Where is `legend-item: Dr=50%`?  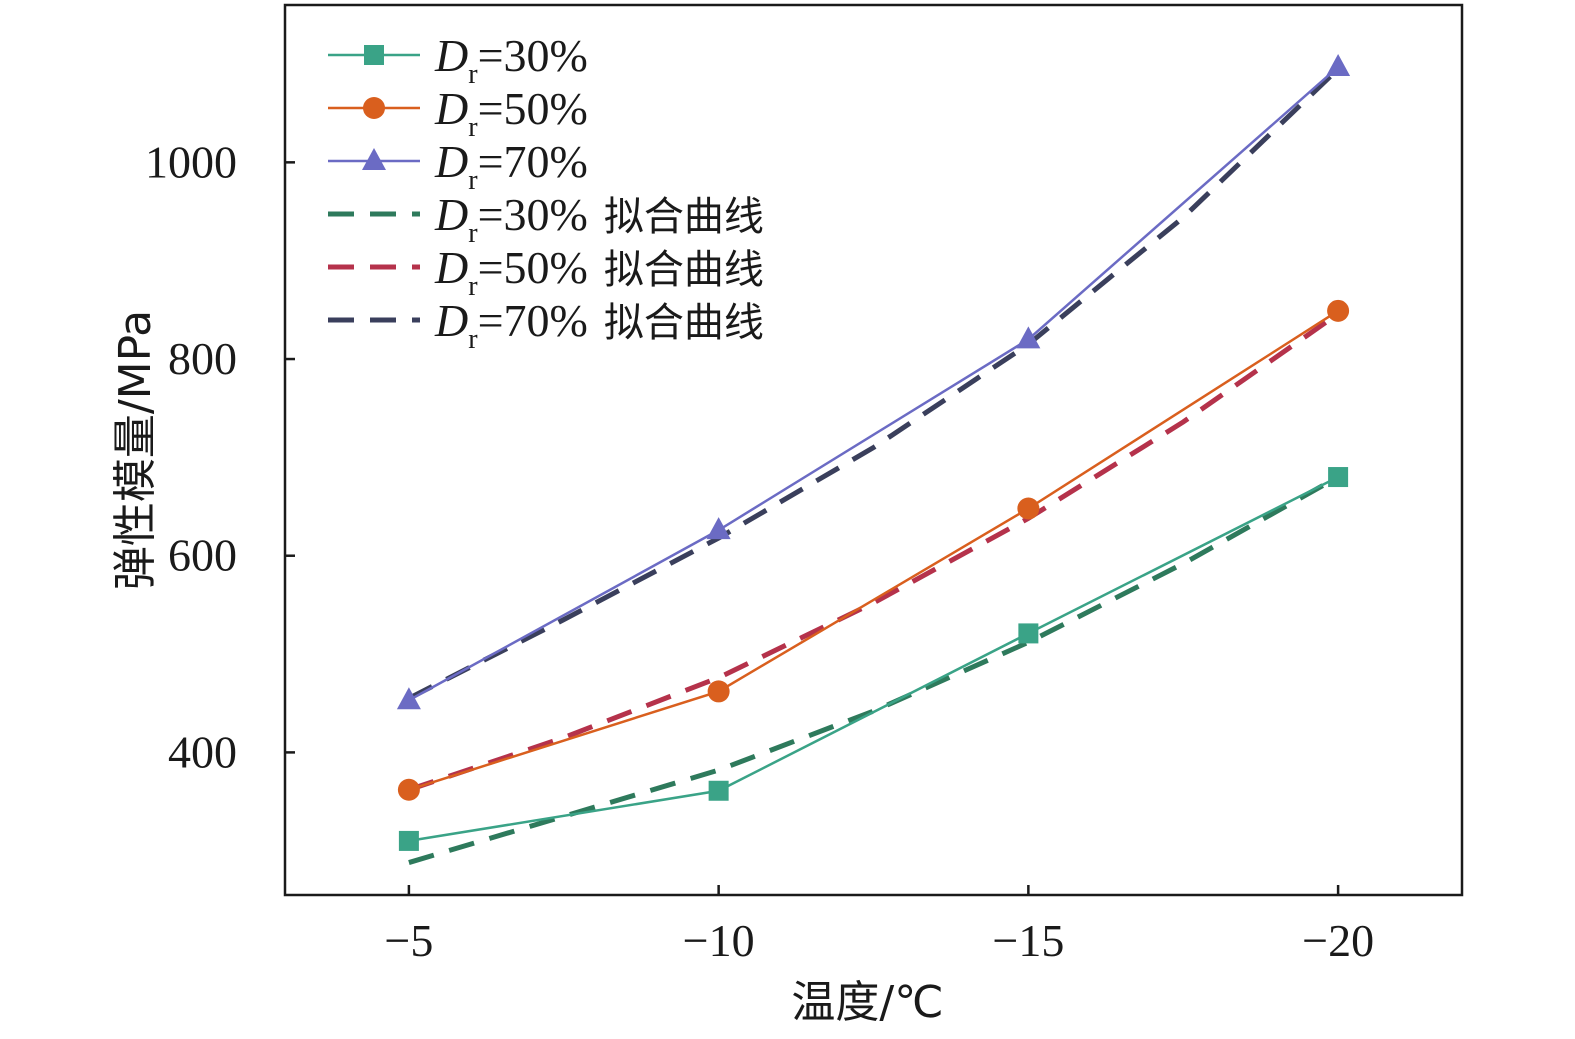 legend-item: Dr=50% is located at coordinates (458, 113).